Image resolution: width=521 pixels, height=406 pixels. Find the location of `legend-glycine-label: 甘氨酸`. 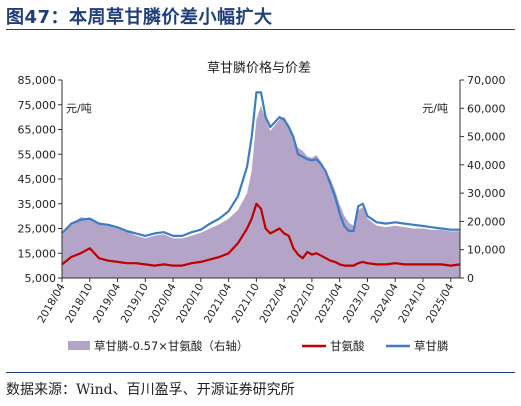

legend-glycine-label: 甘氨酸 is located at coordinates (347, 346).